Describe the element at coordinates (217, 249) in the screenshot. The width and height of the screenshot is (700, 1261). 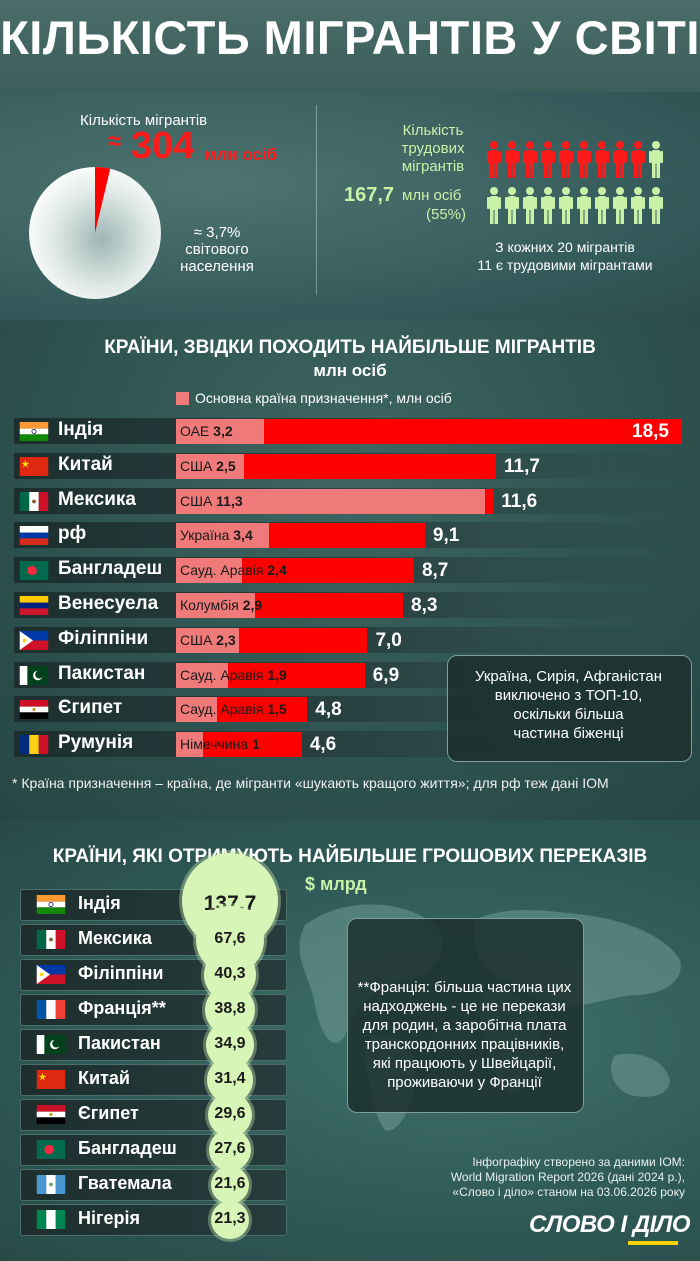
I see `share-line2: світового` at that location.